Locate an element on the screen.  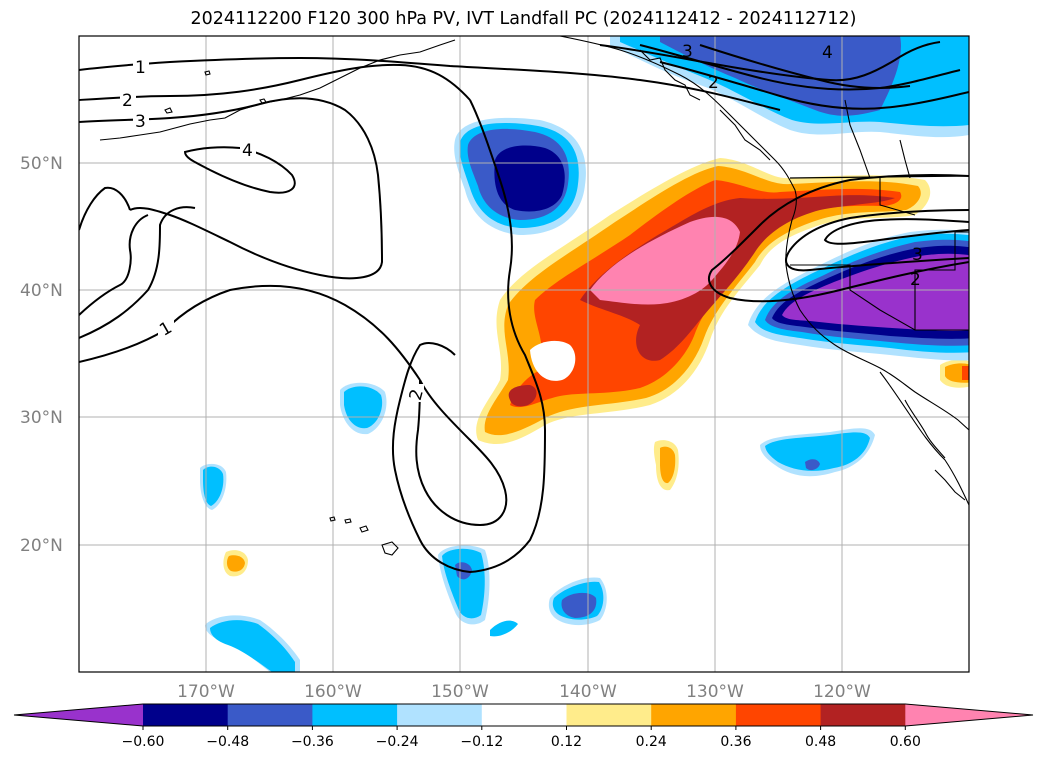
colorbar-extend-high is located at coordinates (969, 715).